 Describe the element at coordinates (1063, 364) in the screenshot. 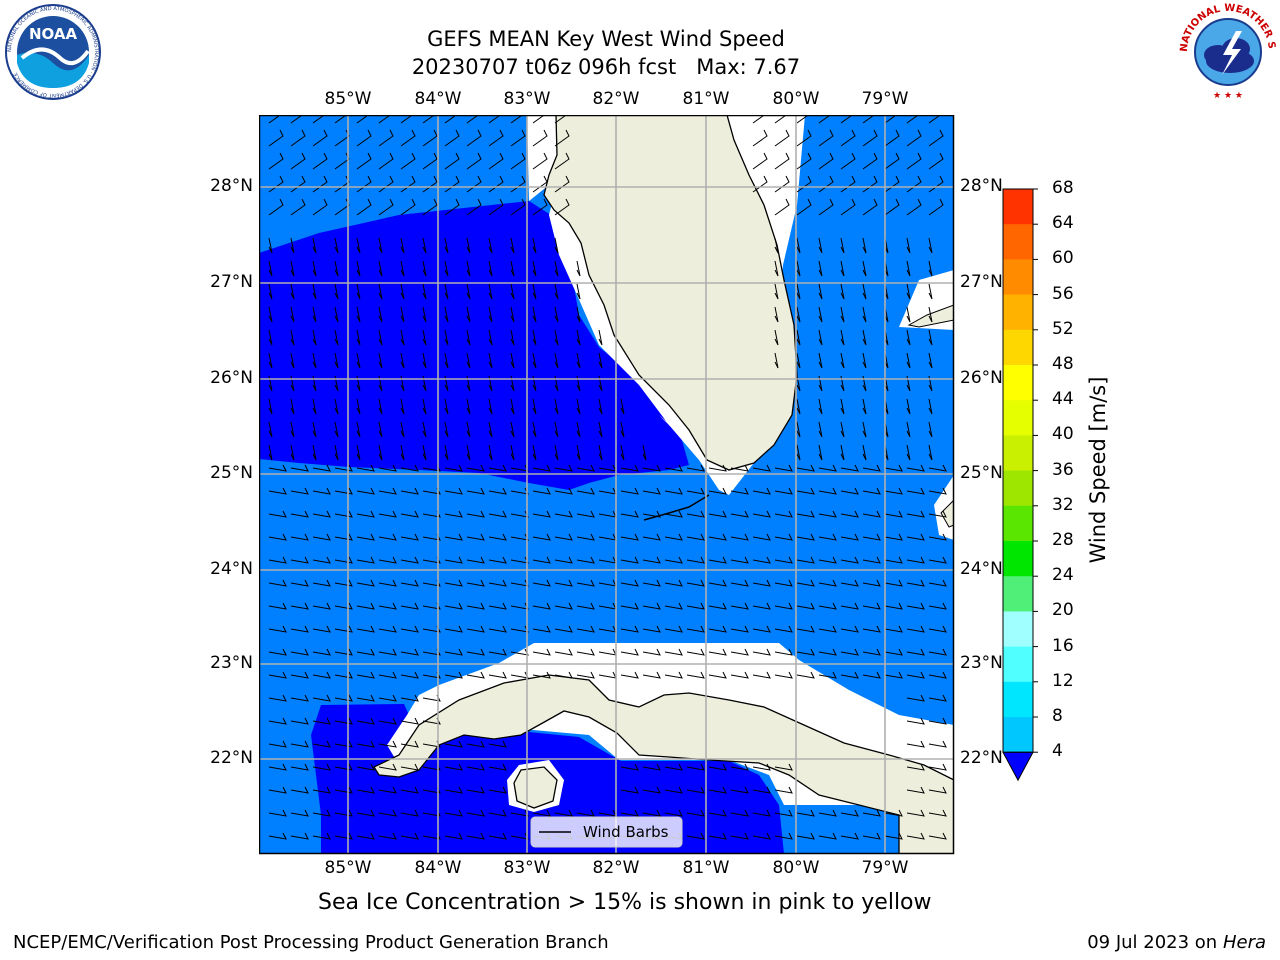

I see `colorbar-tick-label: 48` at that location.